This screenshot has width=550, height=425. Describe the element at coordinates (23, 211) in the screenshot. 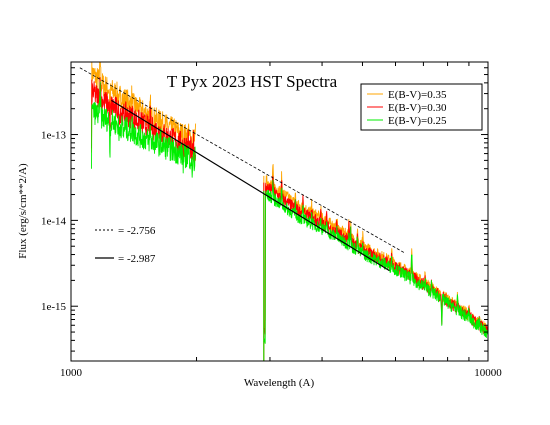

I see `y-axis-label: Flux (erg/s/cm**2/A)` at that location.